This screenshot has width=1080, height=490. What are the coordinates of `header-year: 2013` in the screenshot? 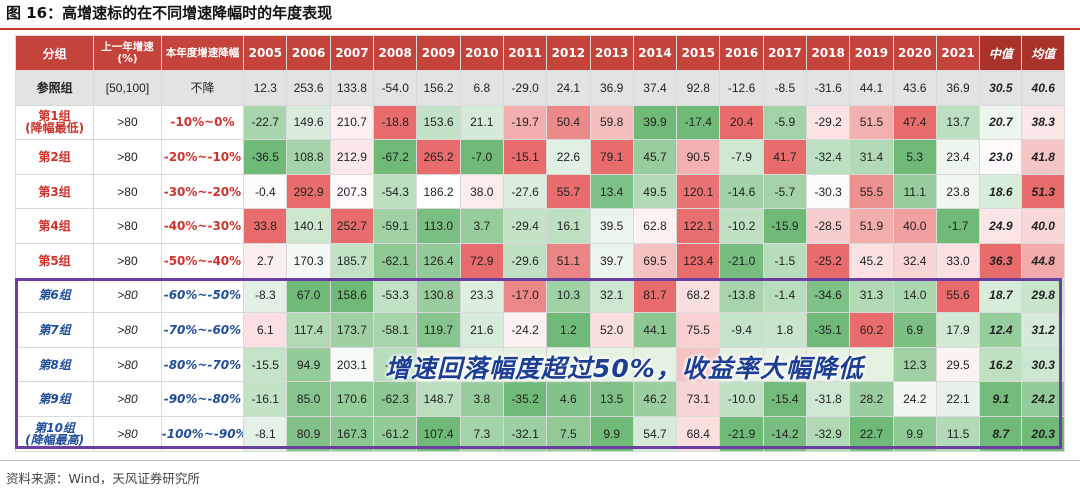 It's located at (611, 53).